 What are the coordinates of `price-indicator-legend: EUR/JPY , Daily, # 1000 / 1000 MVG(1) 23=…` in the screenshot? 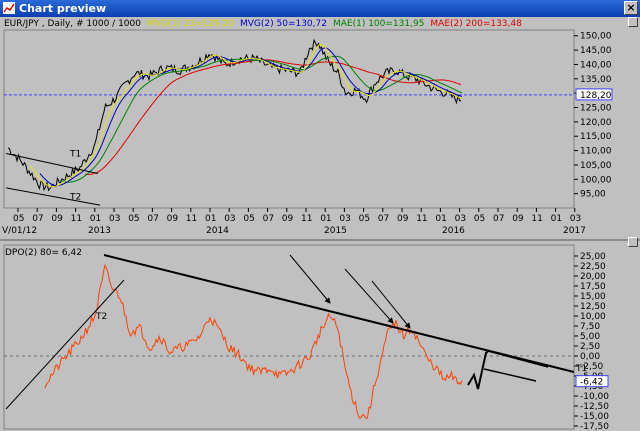 It's located at (263, 24).